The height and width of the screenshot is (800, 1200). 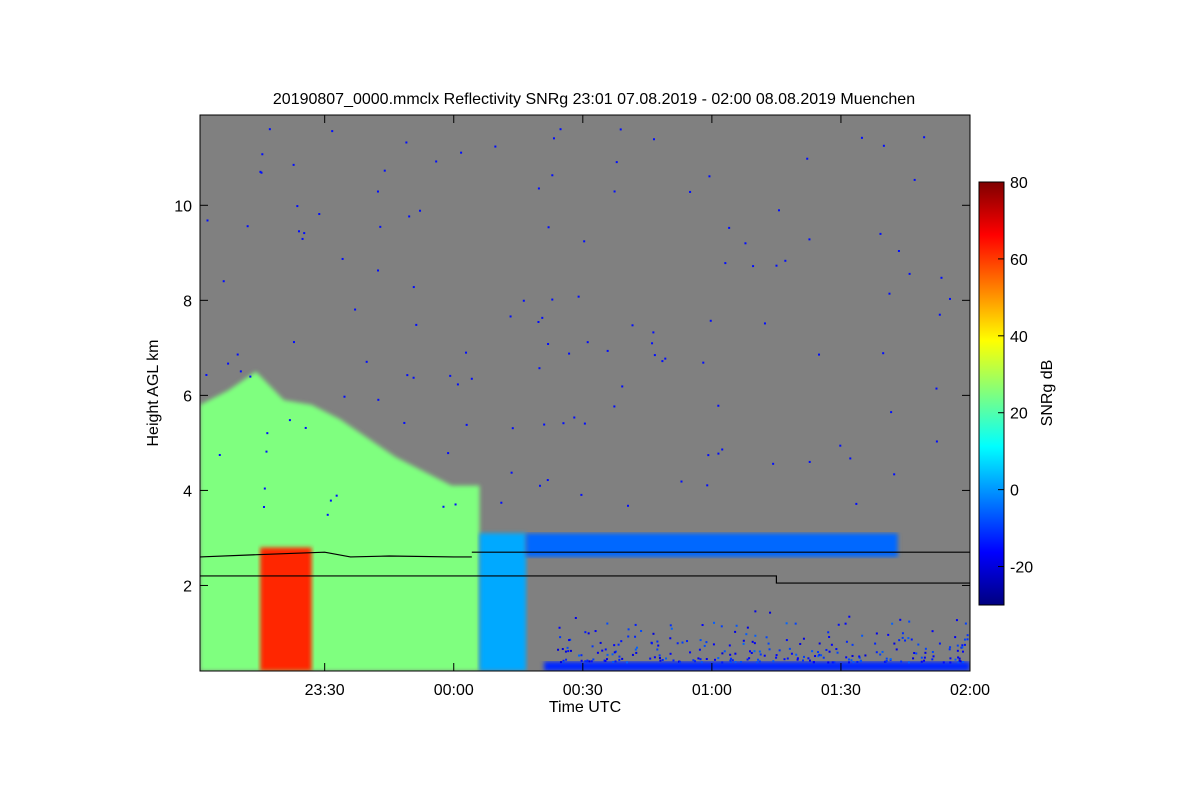 I want to click on x-tick-label: 00:30, so click(x=583, y=690).